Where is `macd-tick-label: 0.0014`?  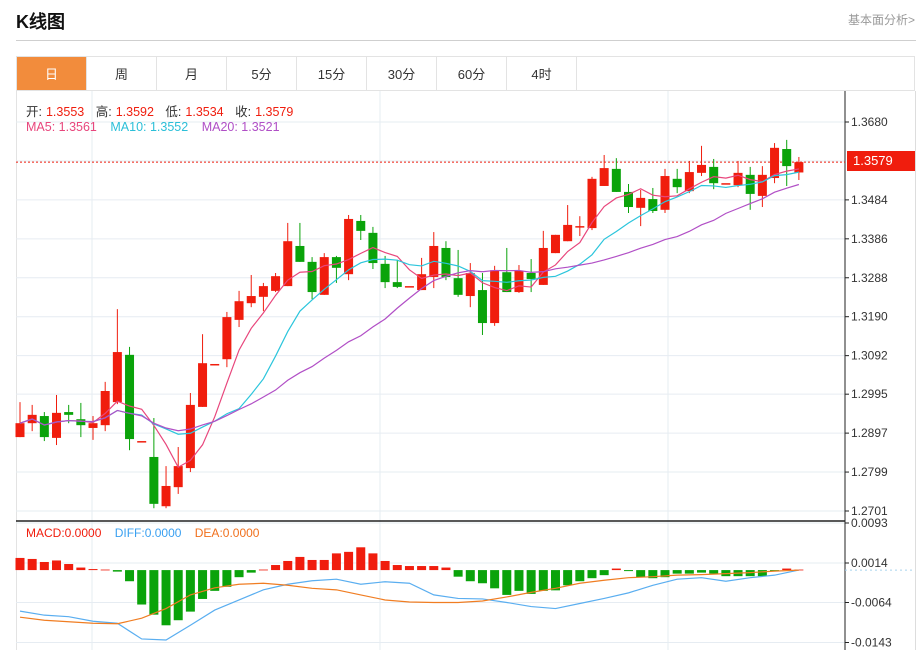 macd-tick-label: 0.0014 is located at coordinates (869, 563).